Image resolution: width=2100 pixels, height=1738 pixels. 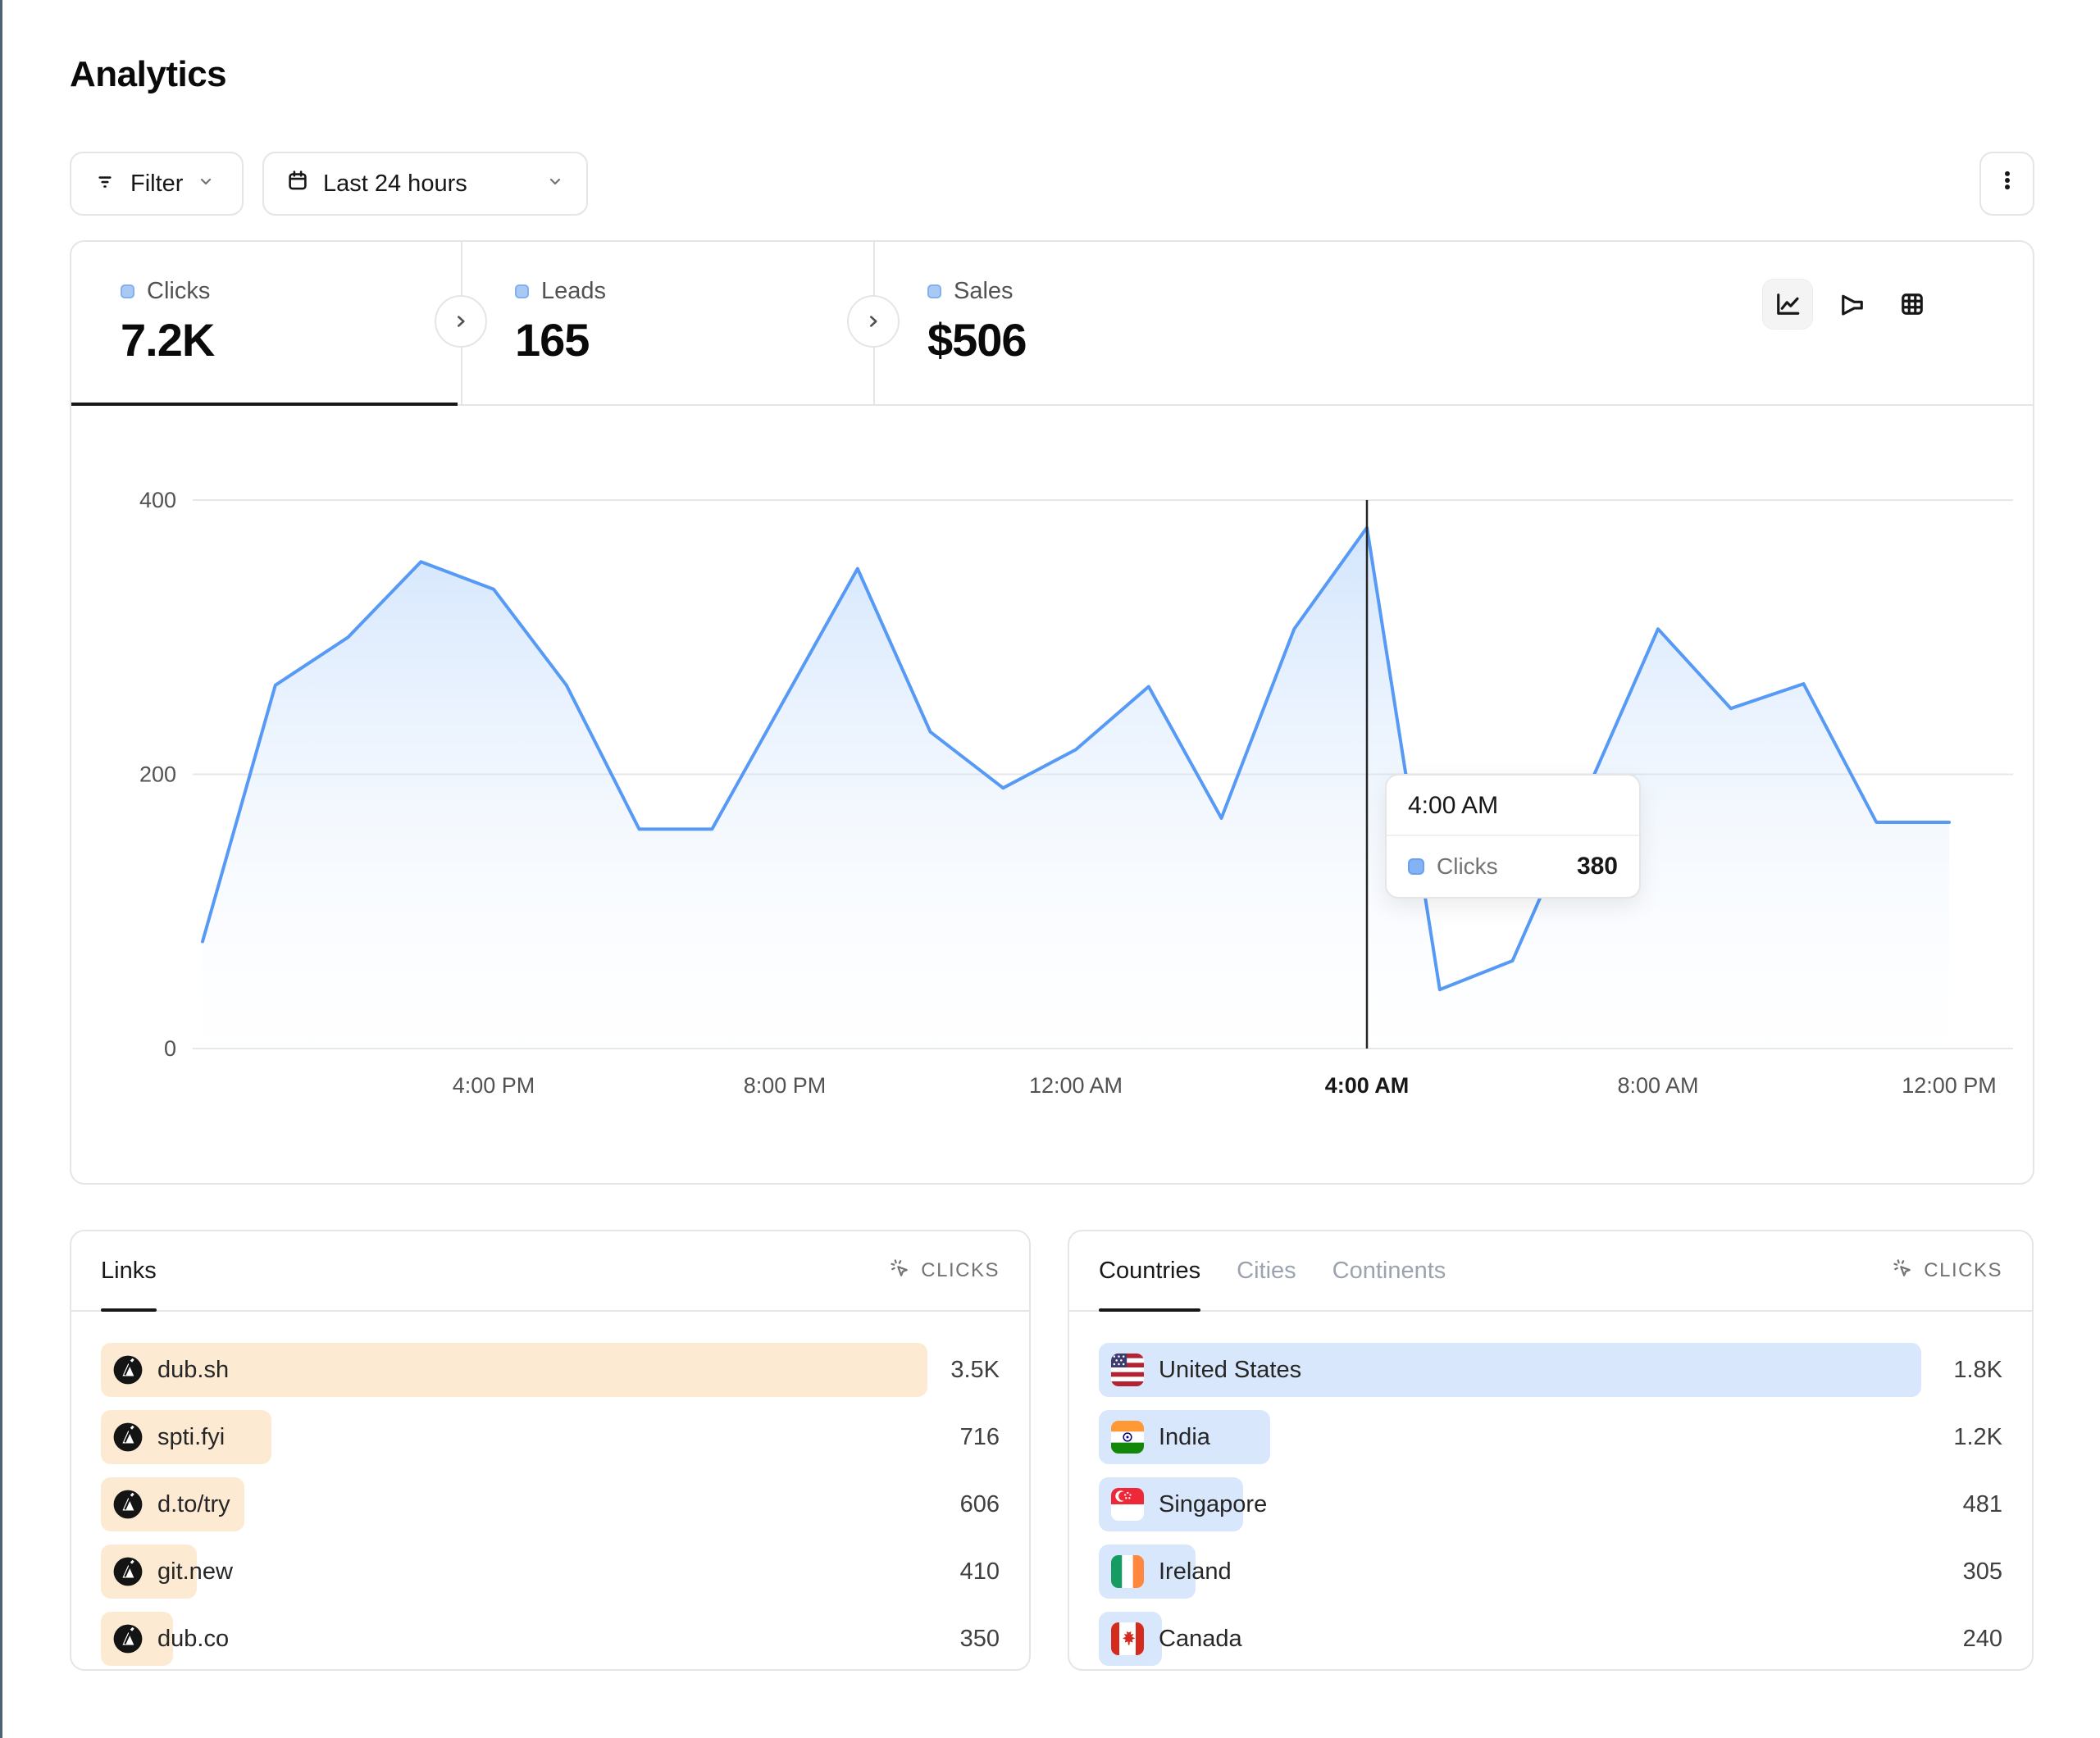 What do you see at coordinates (944, 1271) in the screenshot?
I see `links-metric-header: CLICKS` at bounding box center [944, 1271].